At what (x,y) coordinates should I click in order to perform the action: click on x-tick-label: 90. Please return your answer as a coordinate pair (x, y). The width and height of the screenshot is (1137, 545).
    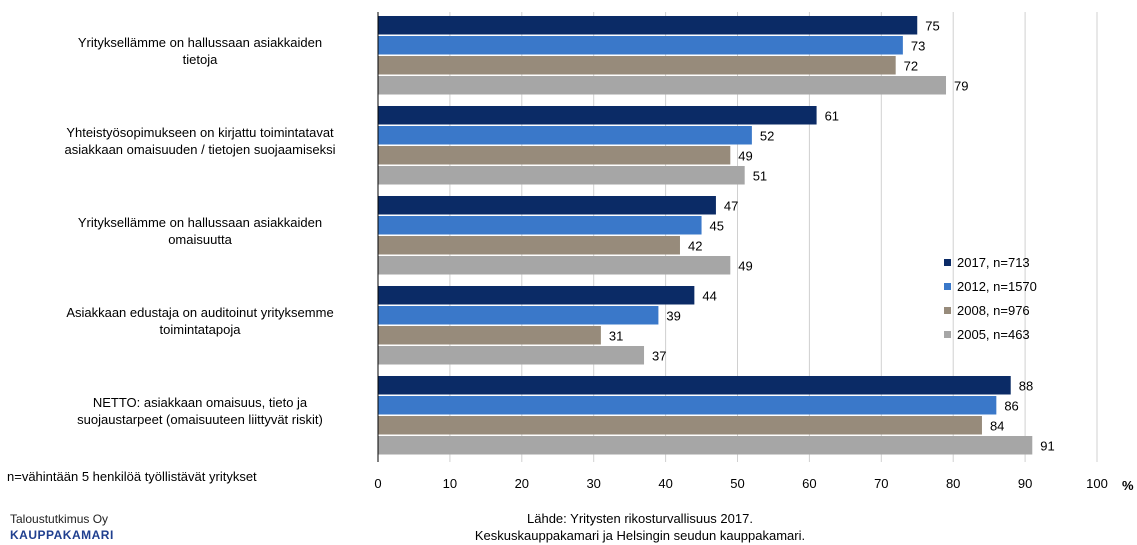
    Looking at the image, I should click on (1025, 483).